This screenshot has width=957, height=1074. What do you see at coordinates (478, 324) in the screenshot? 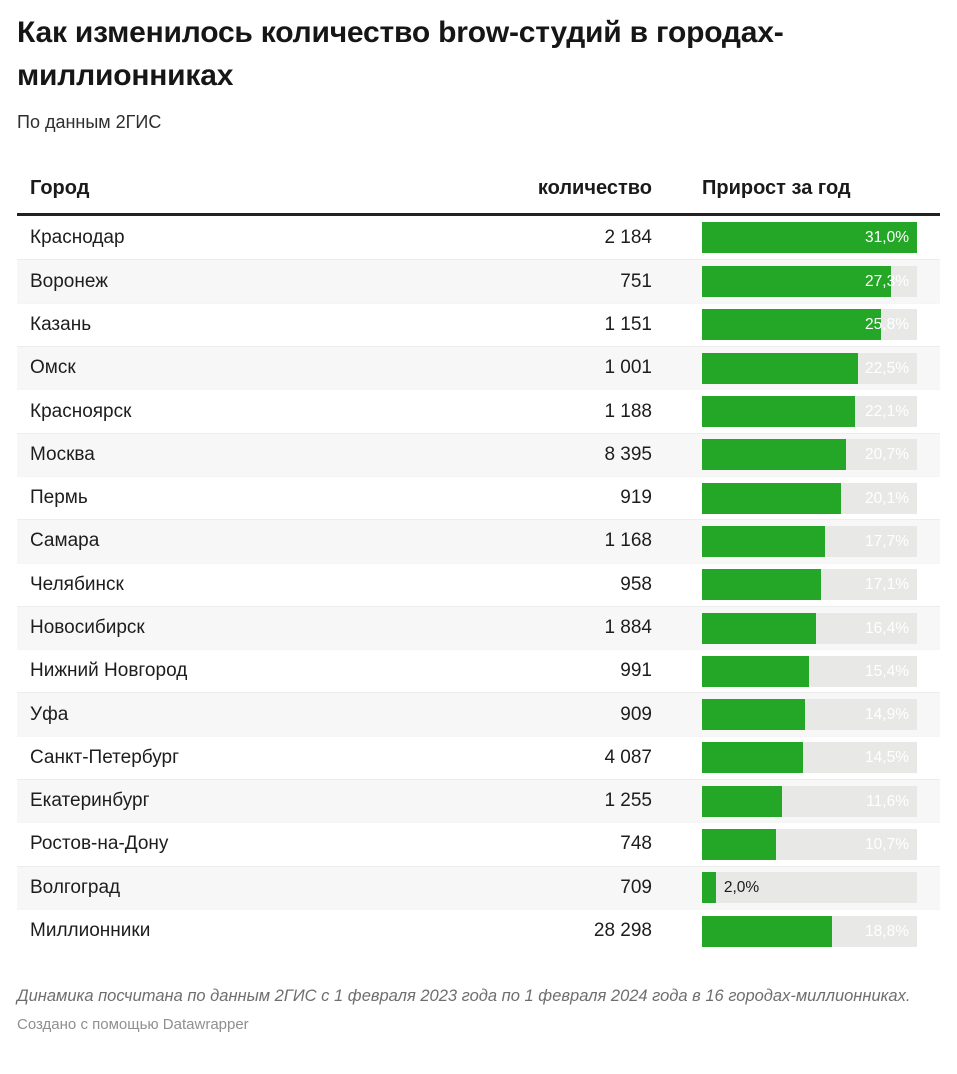
I see `table-row: Казань 1 151 25,8%` at bounding box center [478, 324].